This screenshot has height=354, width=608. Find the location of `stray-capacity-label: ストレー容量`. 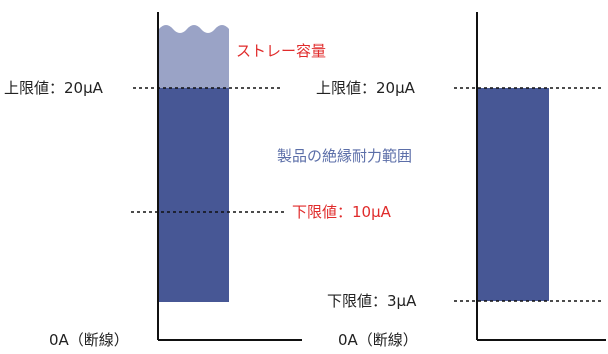

stray-capacity-label: ストレー容量 is located at coordinates (281, 51).